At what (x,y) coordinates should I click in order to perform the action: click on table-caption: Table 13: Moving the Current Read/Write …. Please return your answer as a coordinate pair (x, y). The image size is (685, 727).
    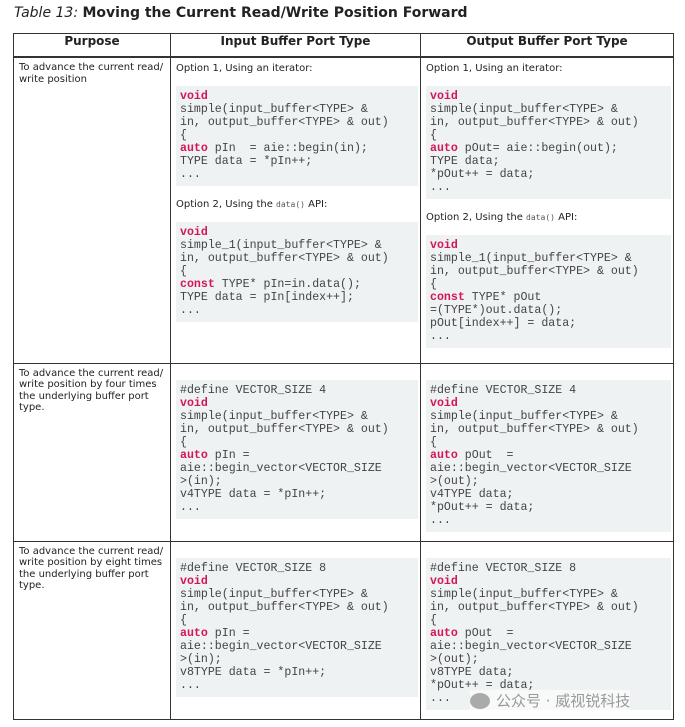
    Looking at the image, I should click on (241, 13).